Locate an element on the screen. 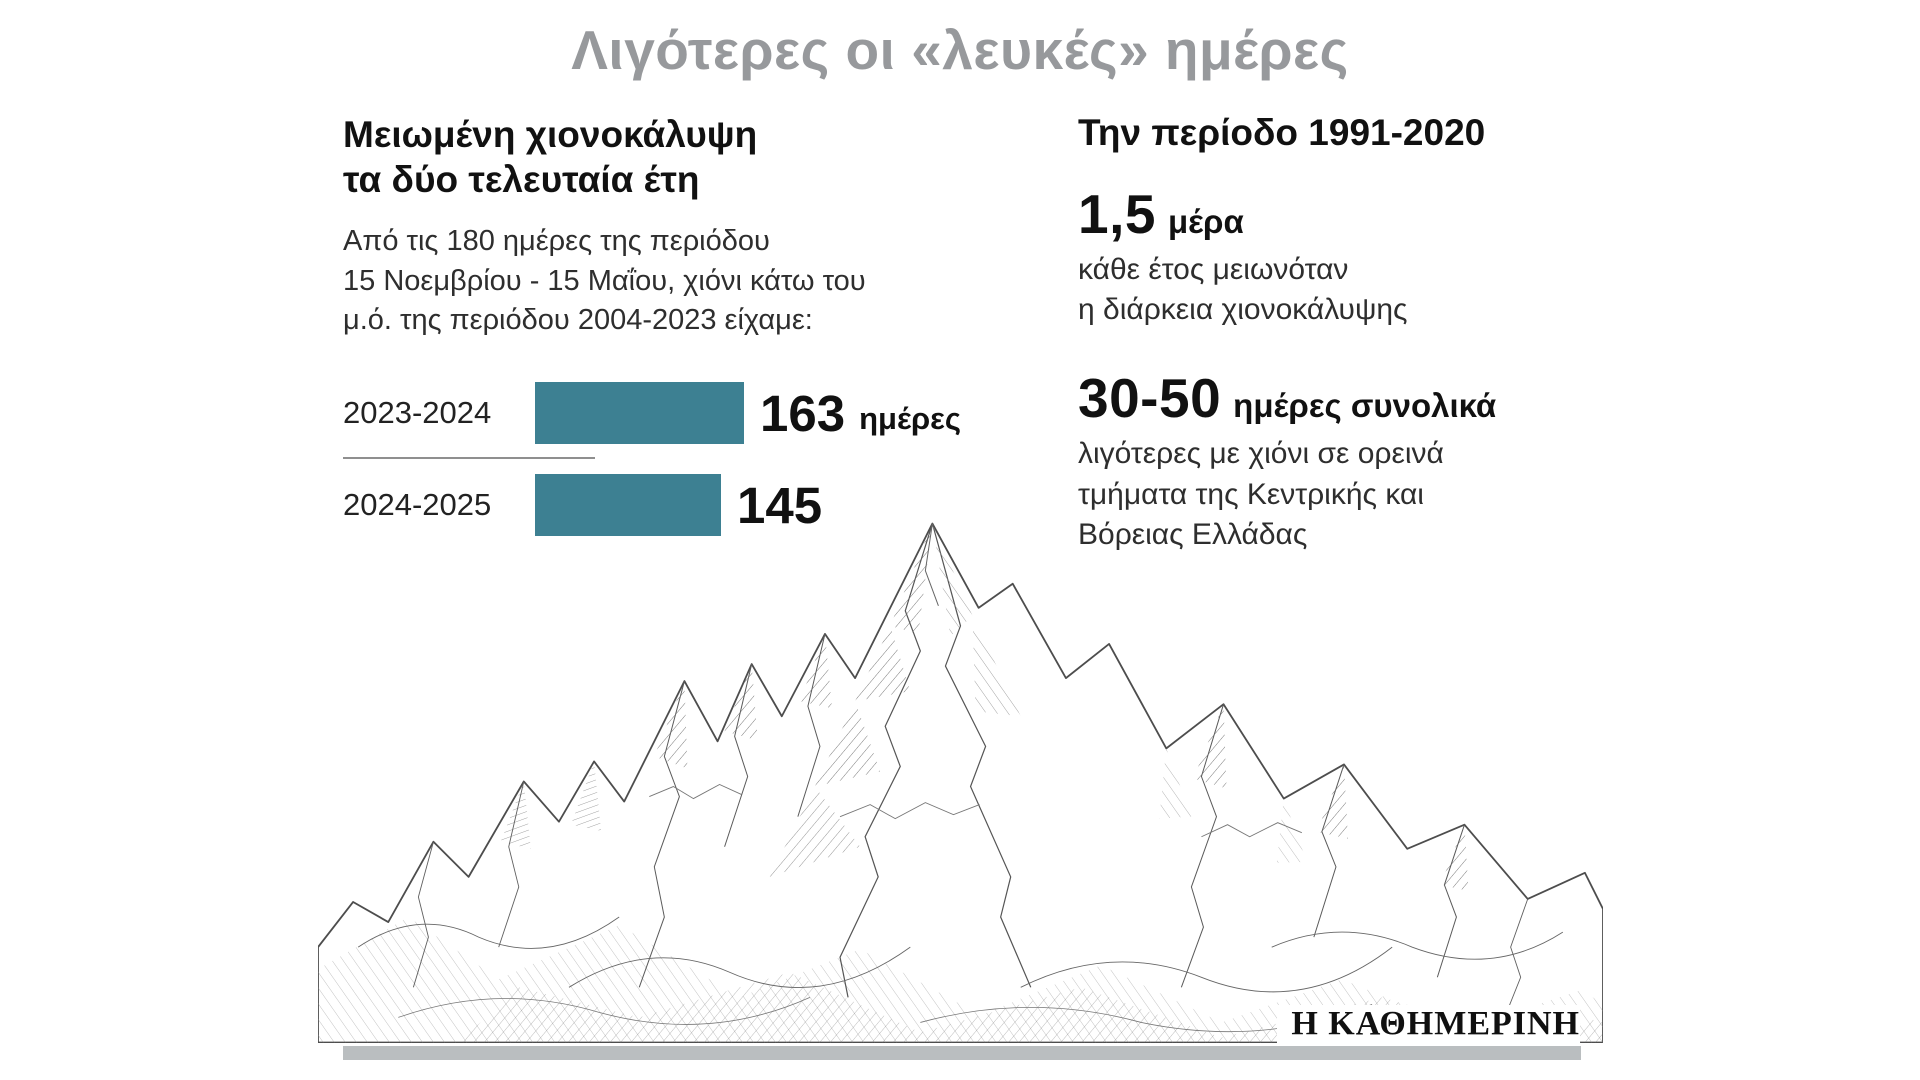  stat1-value: 1,5 is located at coordinates (1117, 214).